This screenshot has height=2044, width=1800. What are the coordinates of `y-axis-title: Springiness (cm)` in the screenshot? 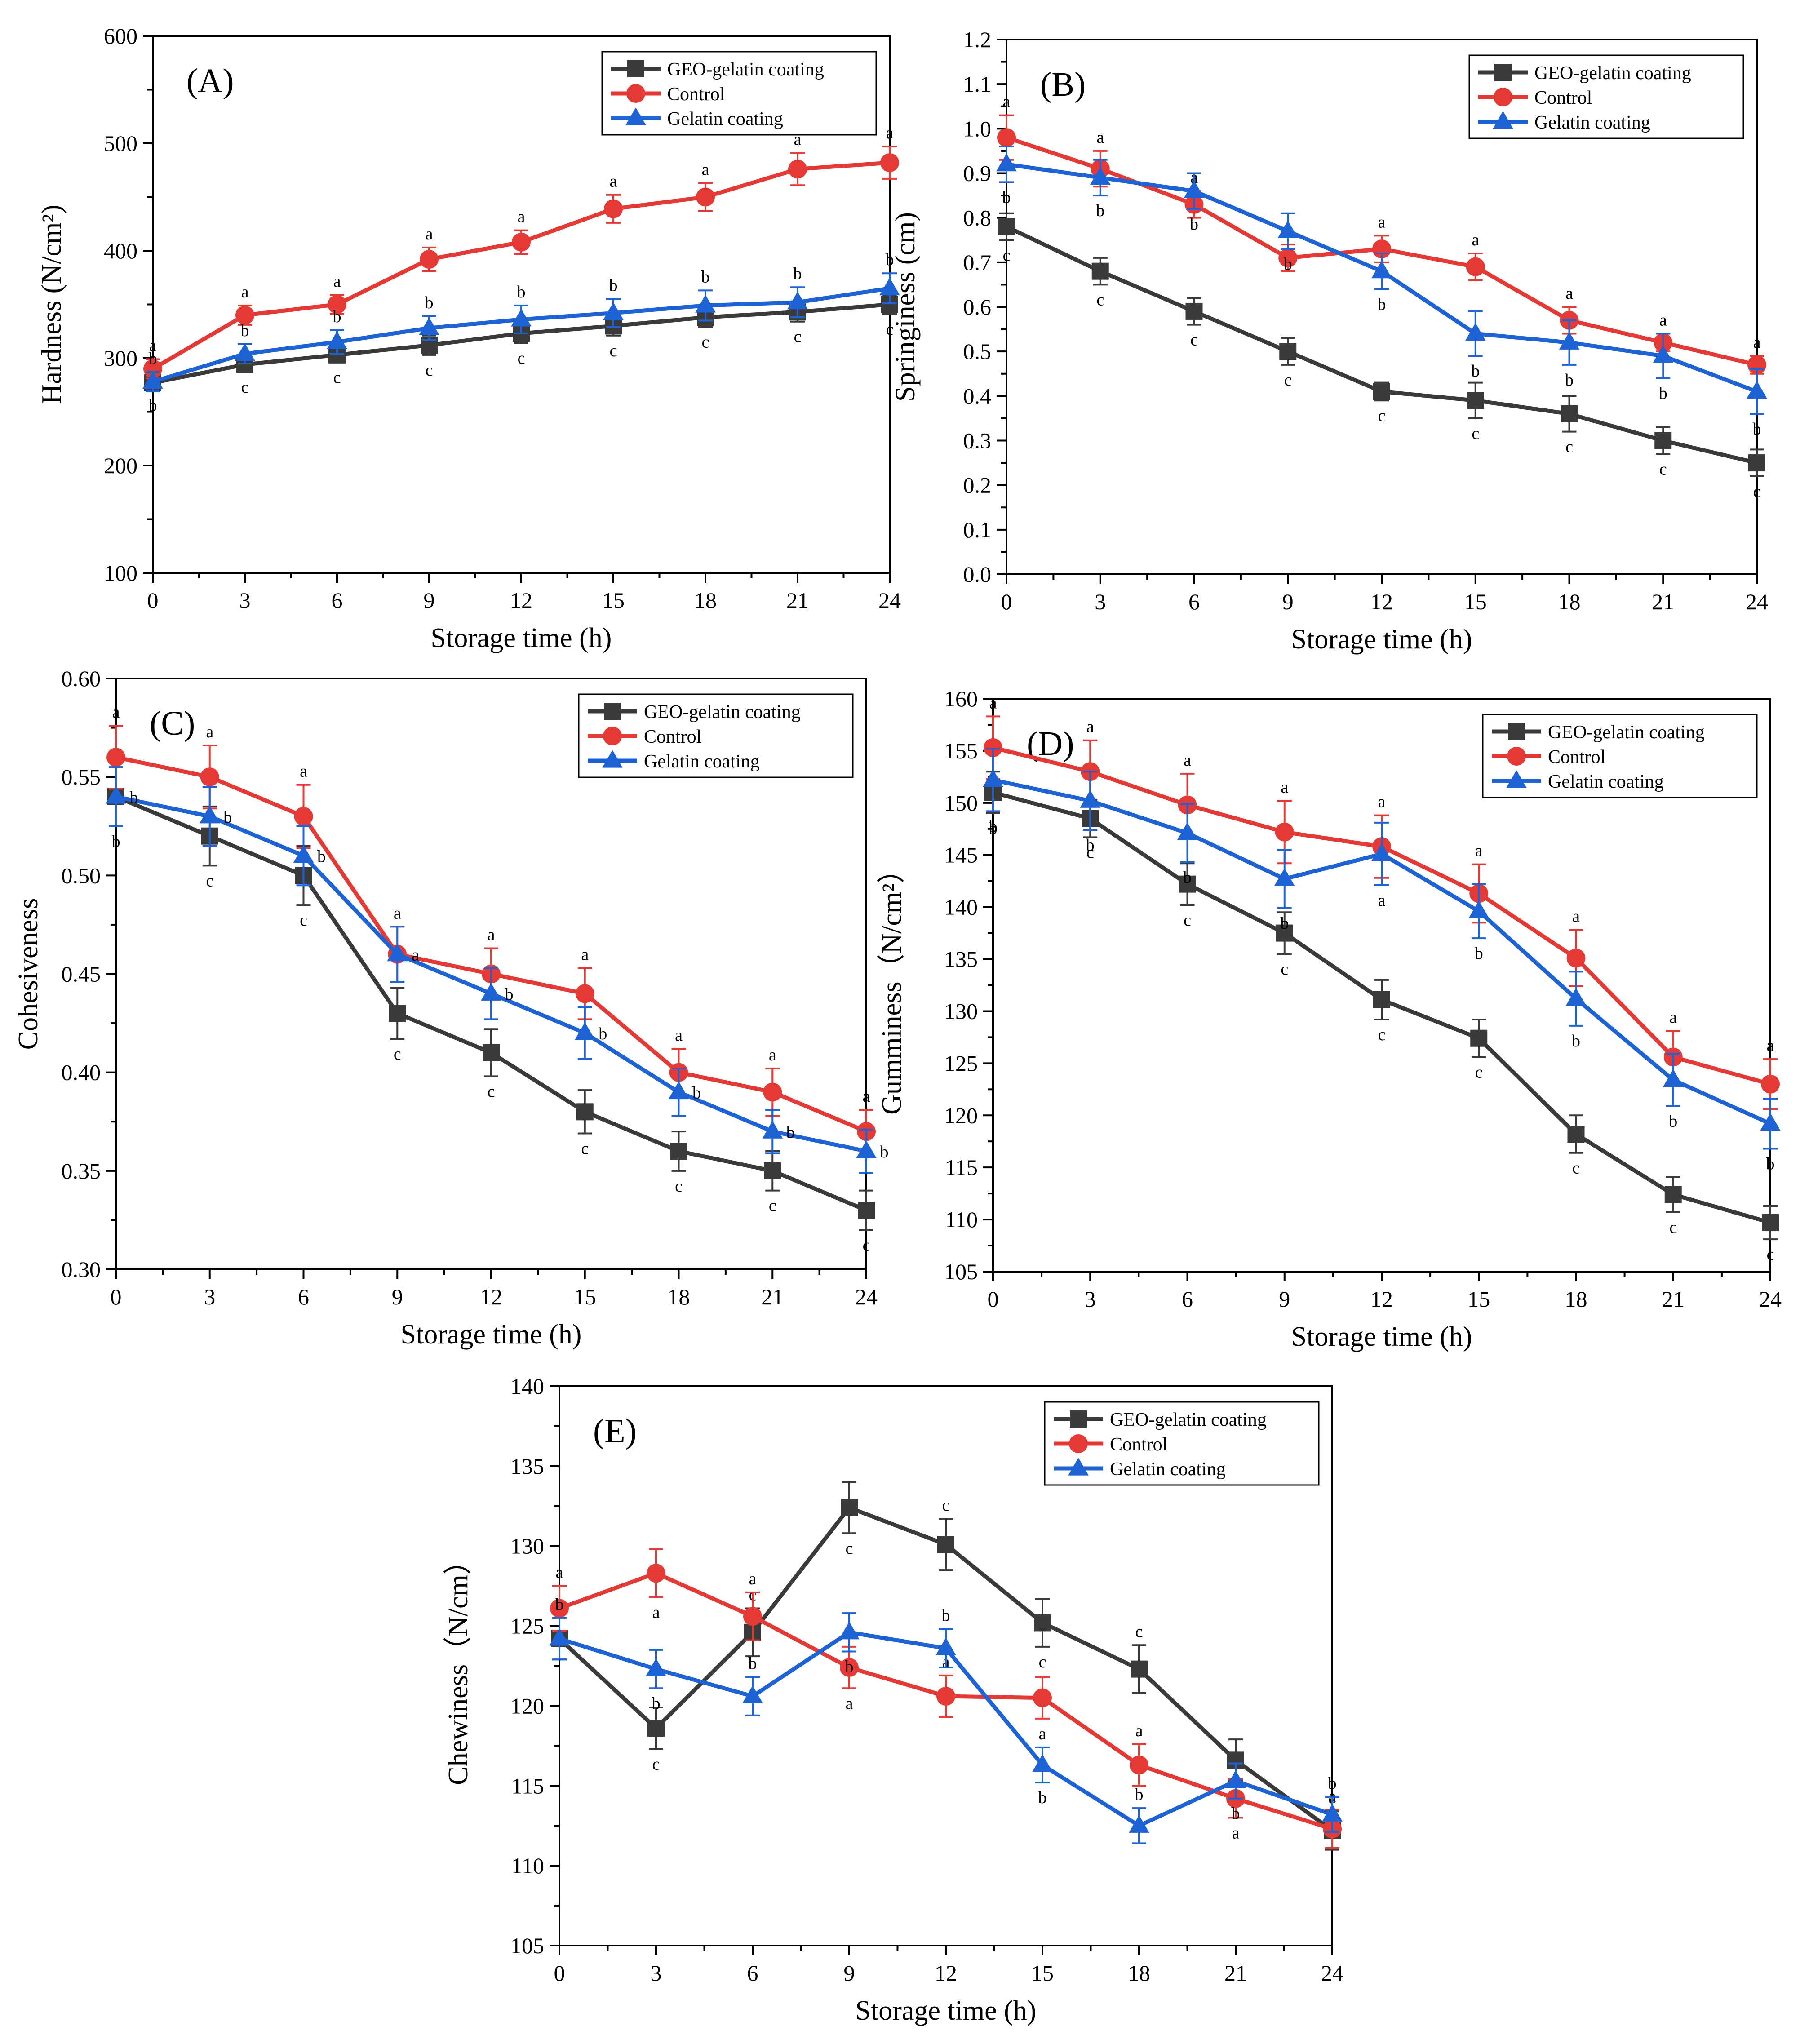 It's located at (905, 307).